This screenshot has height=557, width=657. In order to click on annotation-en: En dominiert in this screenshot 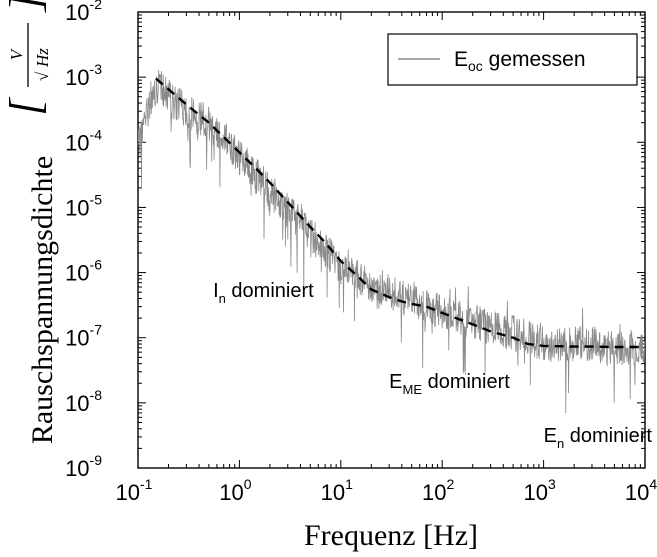, I will do `click(598, 438)`.